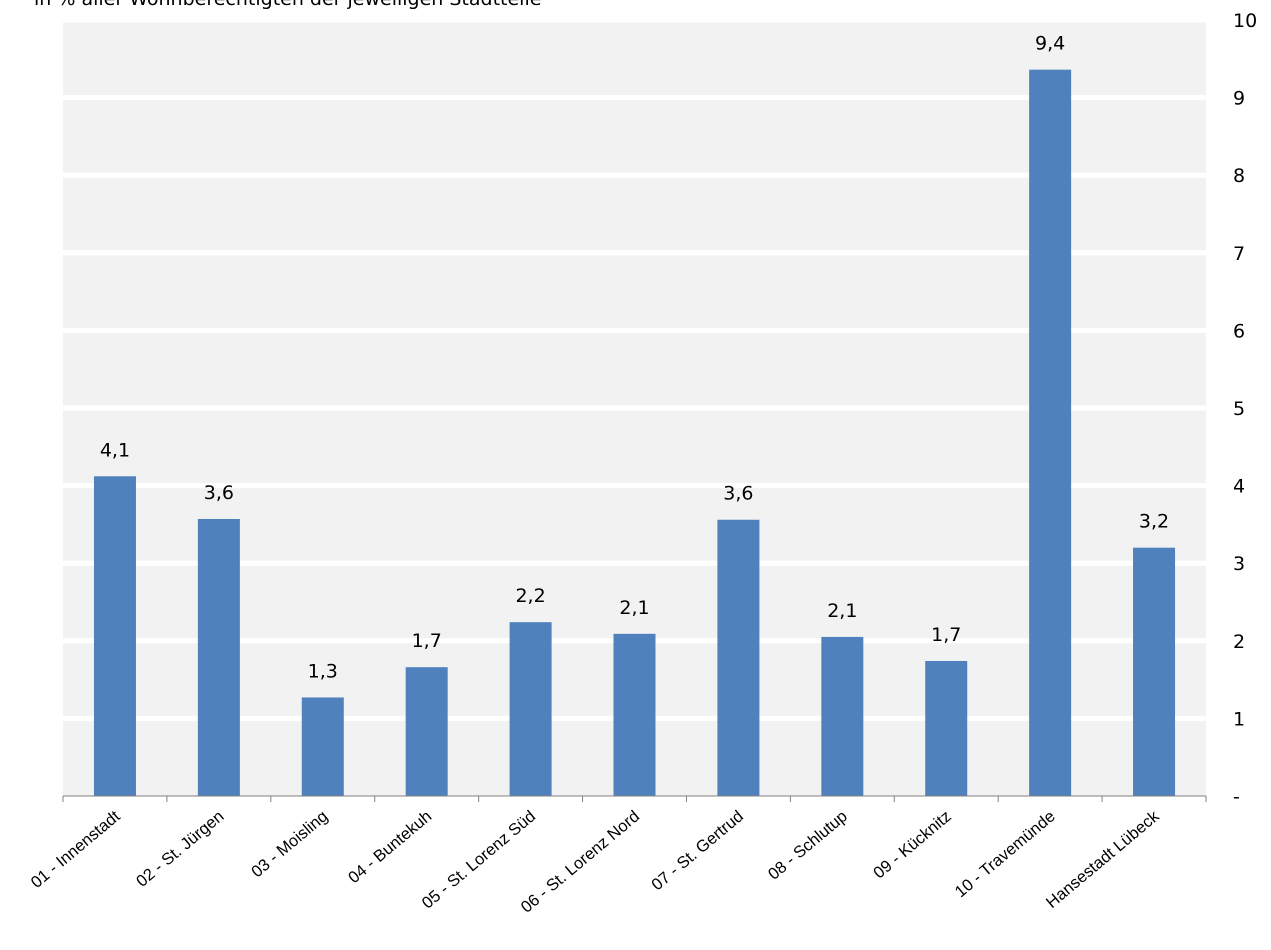 Image resolution: width=1271 pixels, height=950 pixels. I want to click on x-tick-label: 04 - Buntekuh, so click(390, 847).